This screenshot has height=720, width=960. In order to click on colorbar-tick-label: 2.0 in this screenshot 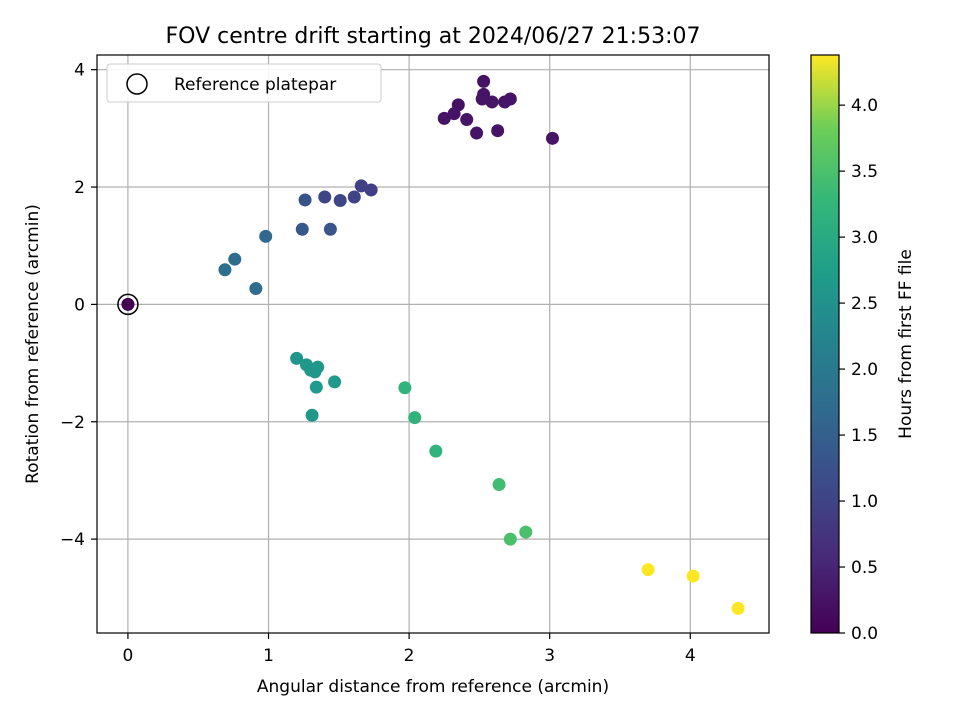, I will do `click(864, 370)`.